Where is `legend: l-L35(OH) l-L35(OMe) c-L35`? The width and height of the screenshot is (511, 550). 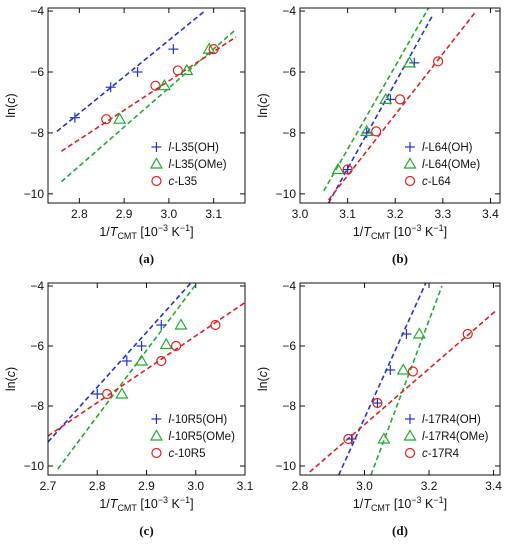 legend: l-L35(OH) l-L35(OMe) c-L35 is located at coordinates (188, 165).